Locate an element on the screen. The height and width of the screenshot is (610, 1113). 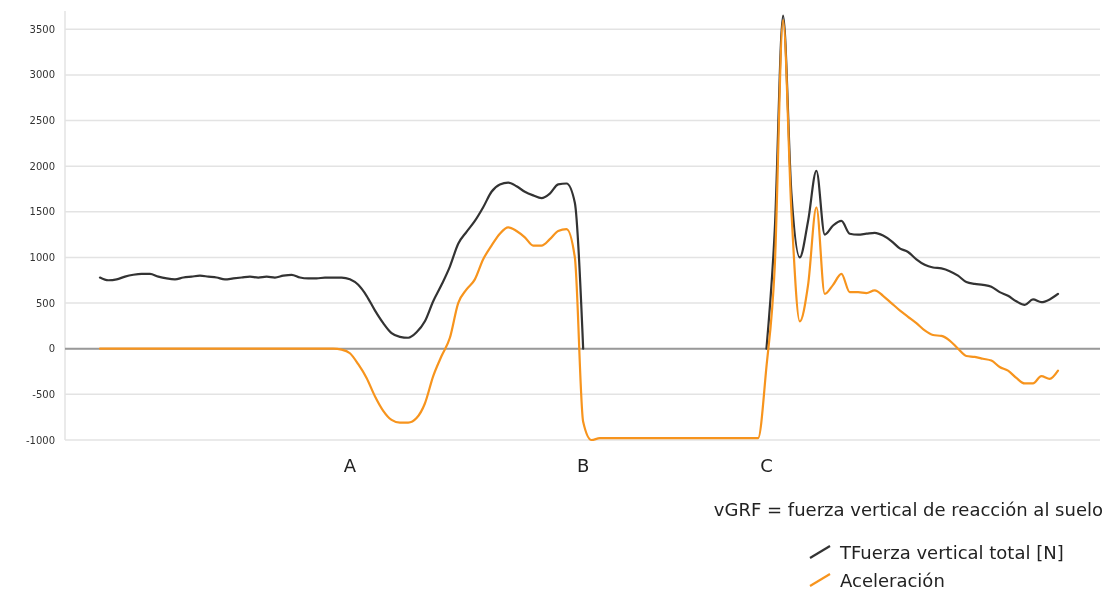
y-tick-label: 2500 is located at coordinates (42, 121).